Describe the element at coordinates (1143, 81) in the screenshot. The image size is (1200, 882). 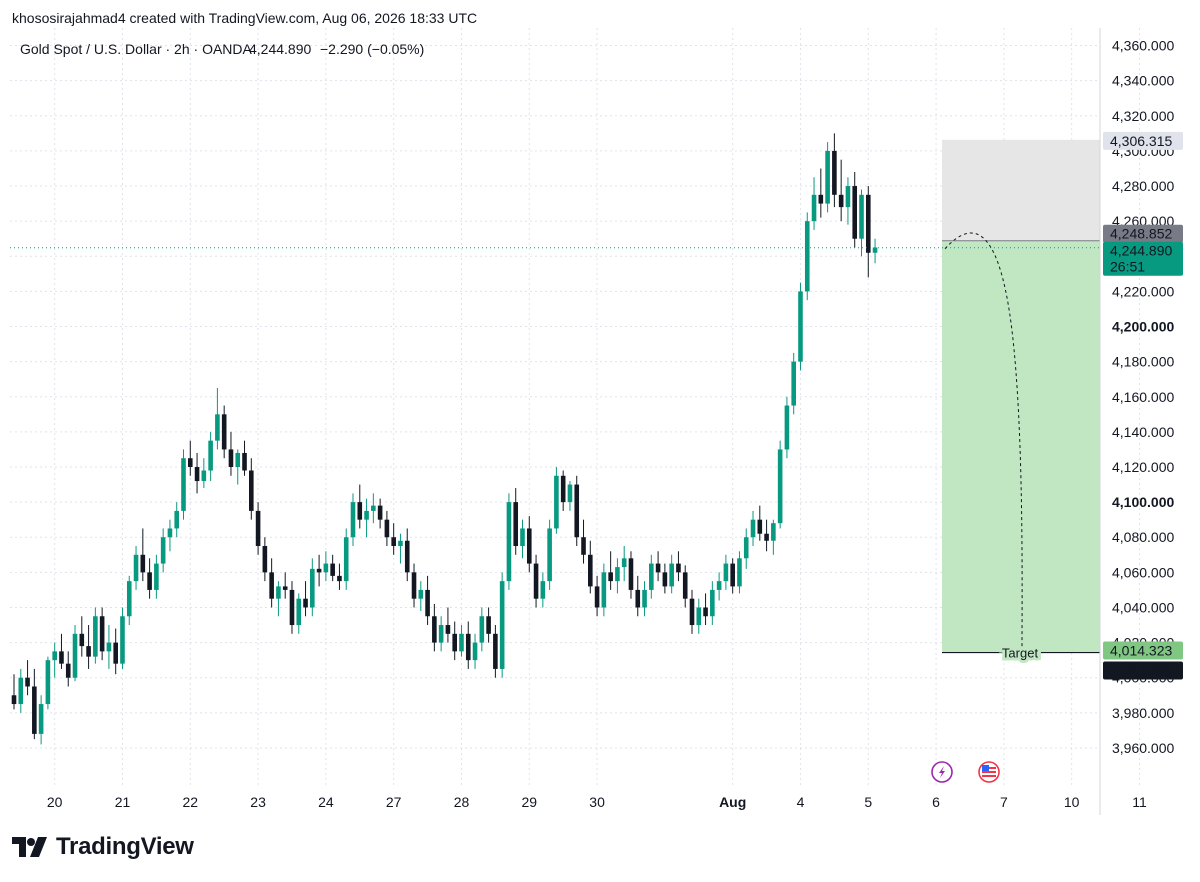
I see `y-tick-label: 4,340.000` at that location.